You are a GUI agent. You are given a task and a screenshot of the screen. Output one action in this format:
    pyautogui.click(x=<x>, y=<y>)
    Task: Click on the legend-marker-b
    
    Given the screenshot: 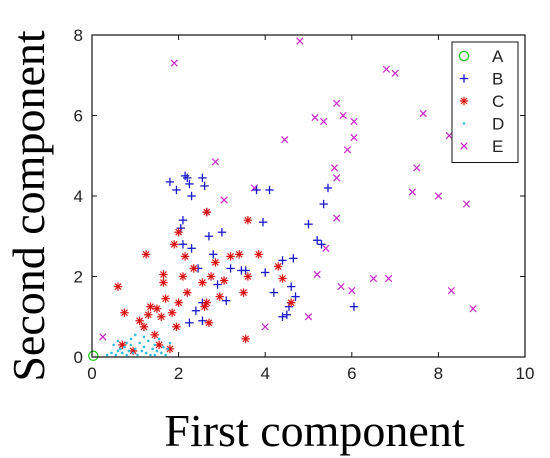 What is the action you would take?
    pyautogui.click(x=464, y=78)
    